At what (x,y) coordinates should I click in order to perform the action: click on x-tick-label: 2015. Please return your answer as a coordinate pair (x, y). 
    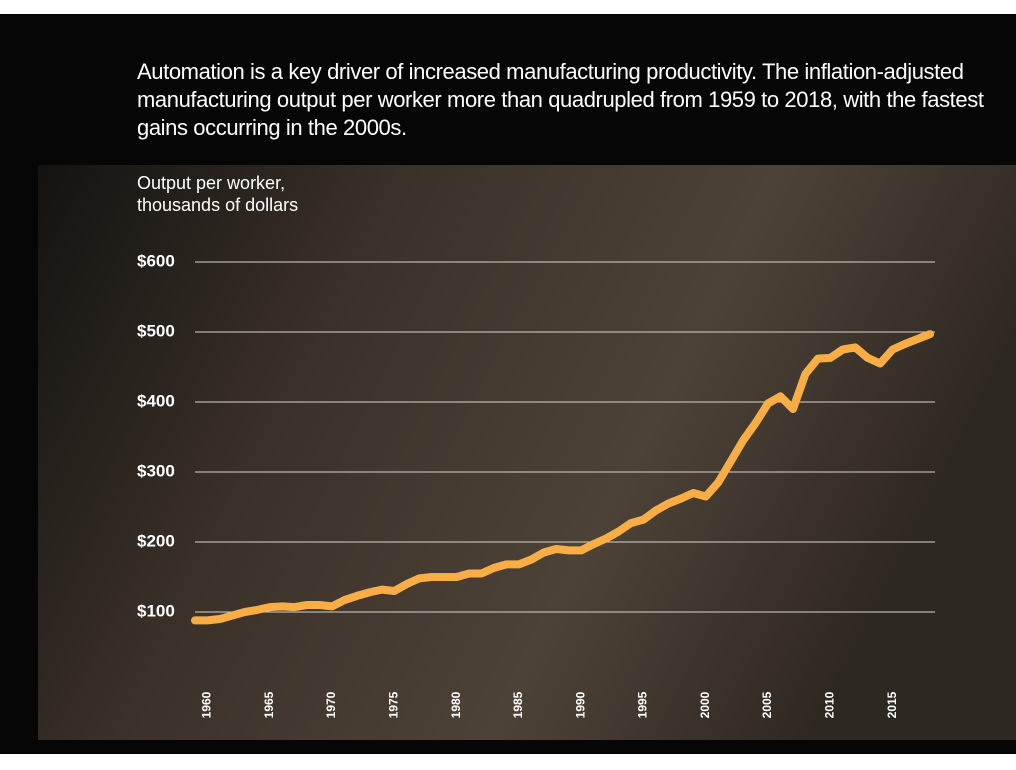
    Looking at the image, I should click on (892, 704).